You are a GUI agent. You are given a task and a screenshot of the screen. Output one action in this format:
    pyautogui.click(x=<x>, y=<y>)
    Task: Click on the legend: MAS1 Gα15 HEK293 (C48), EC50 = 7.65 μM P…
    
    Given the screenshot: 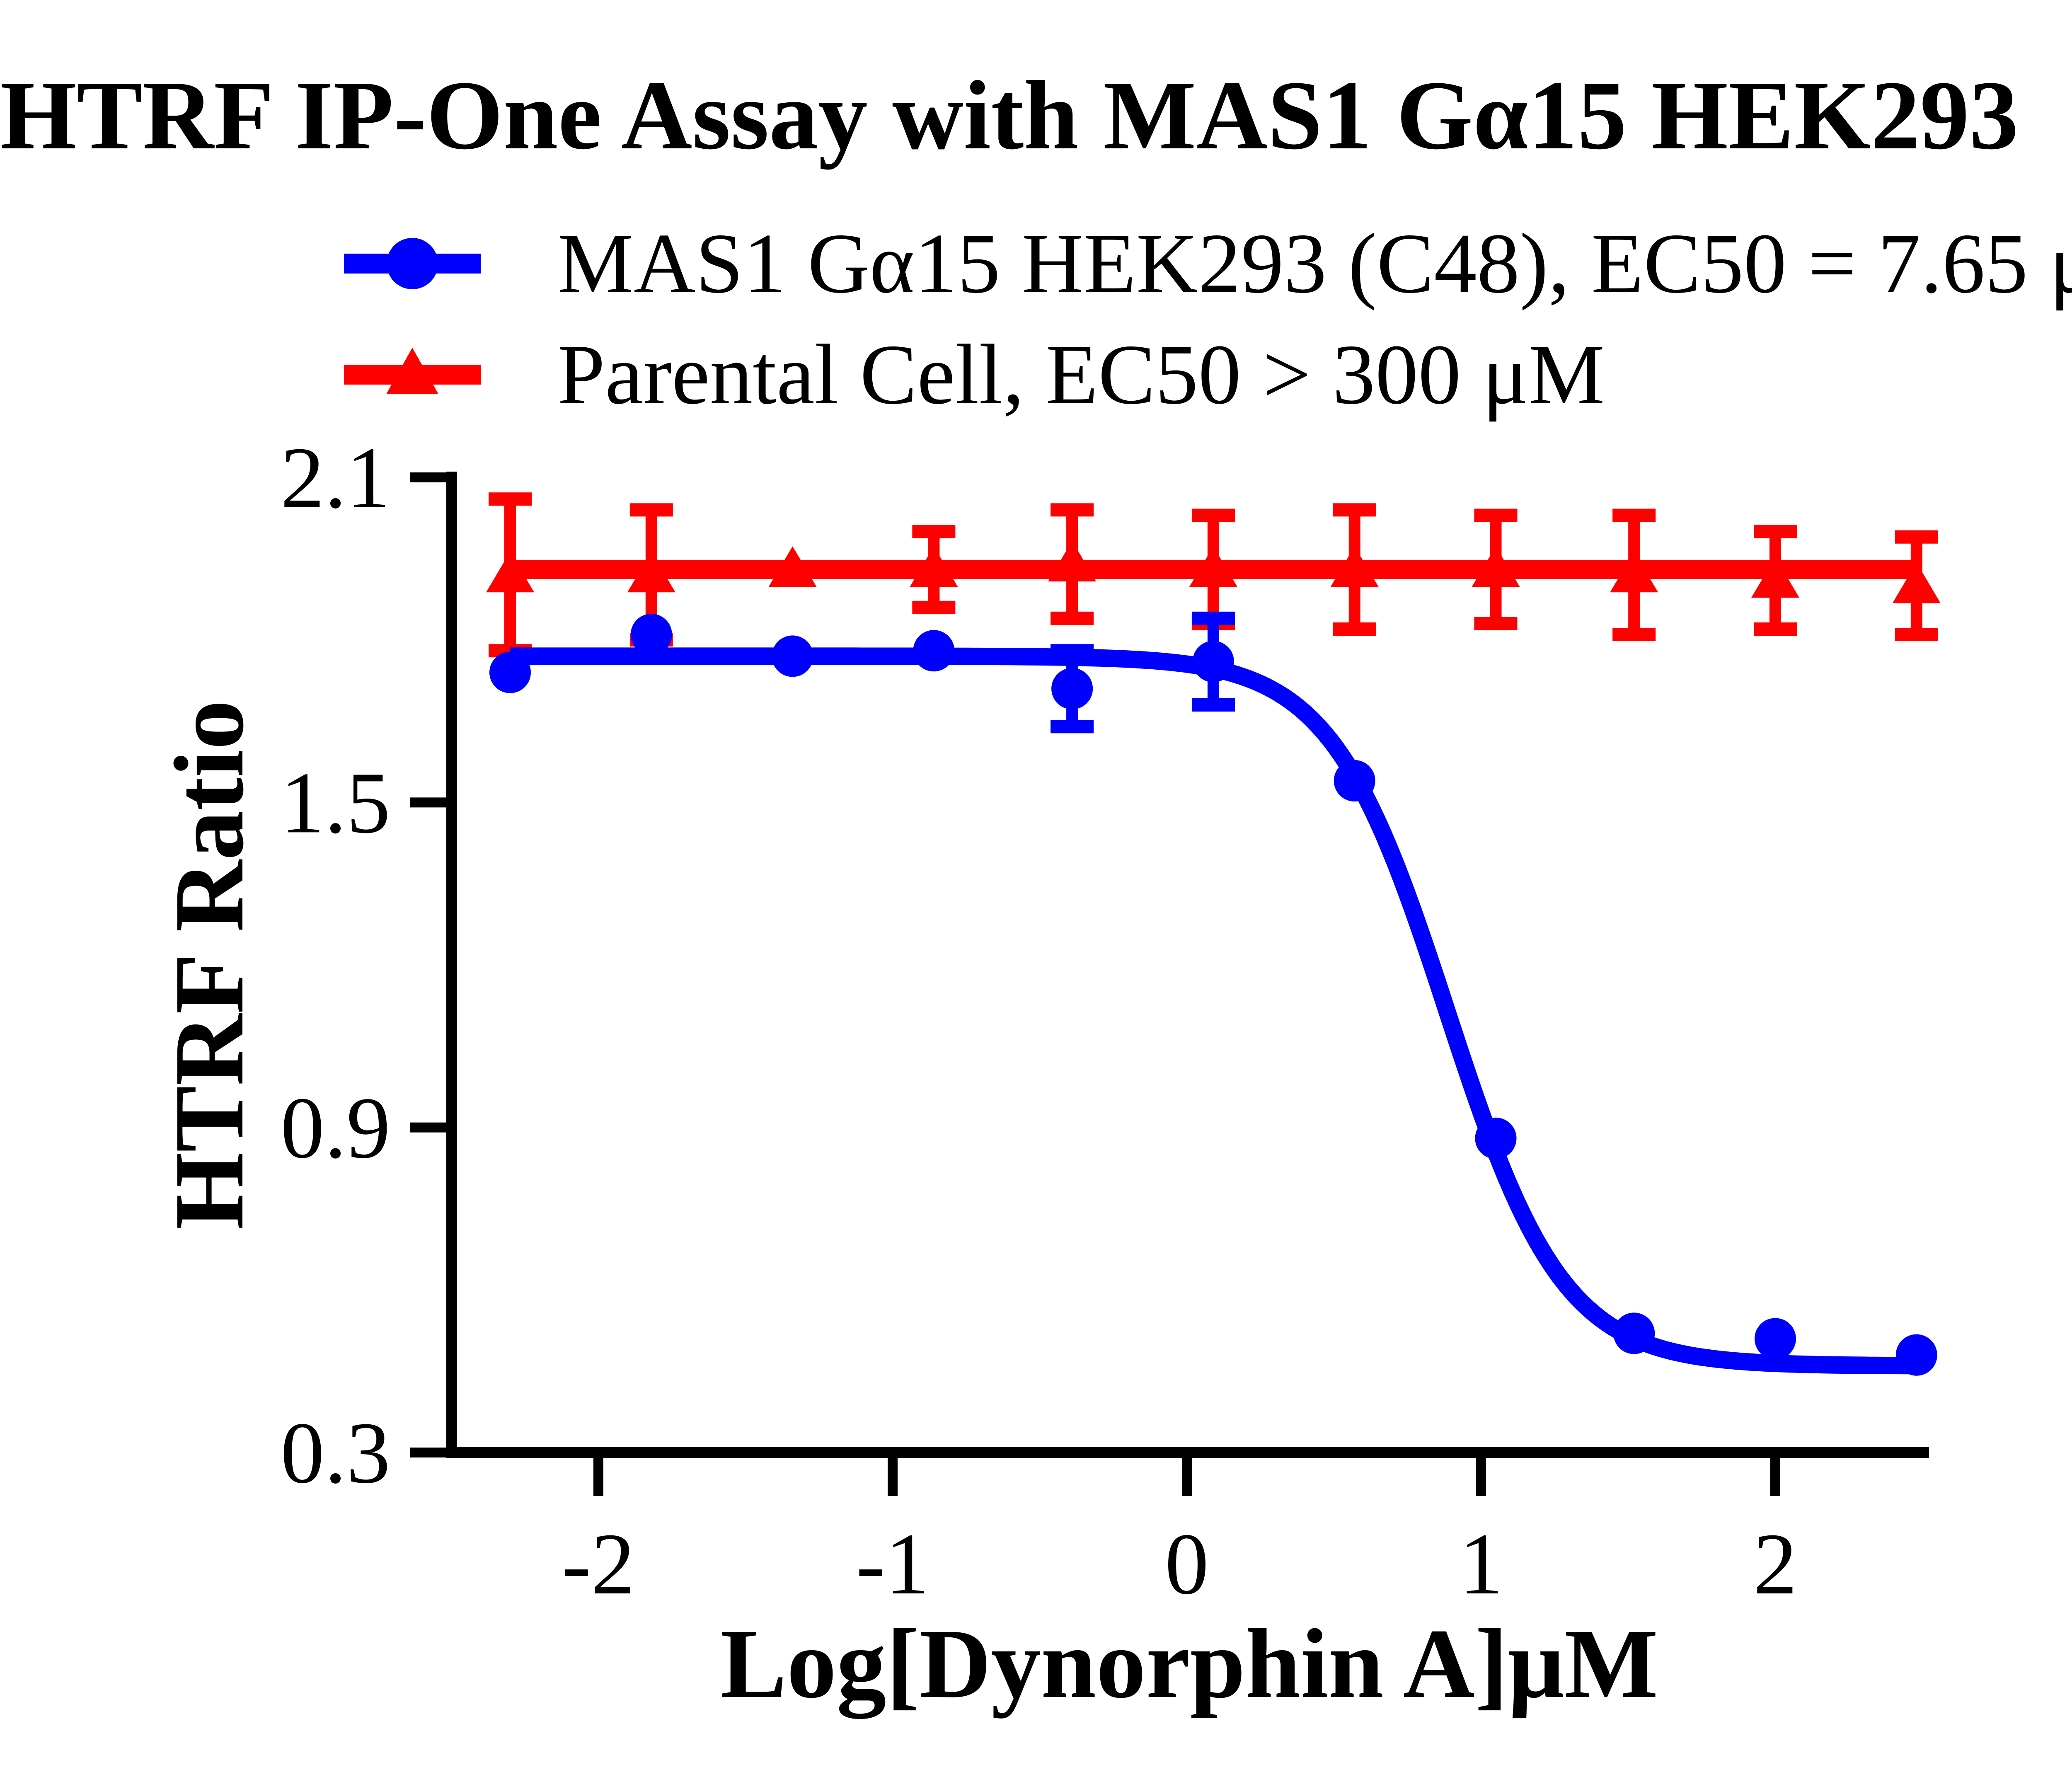 What is the action you would take?
    pyautogui.click(x=1208, y=319)
    